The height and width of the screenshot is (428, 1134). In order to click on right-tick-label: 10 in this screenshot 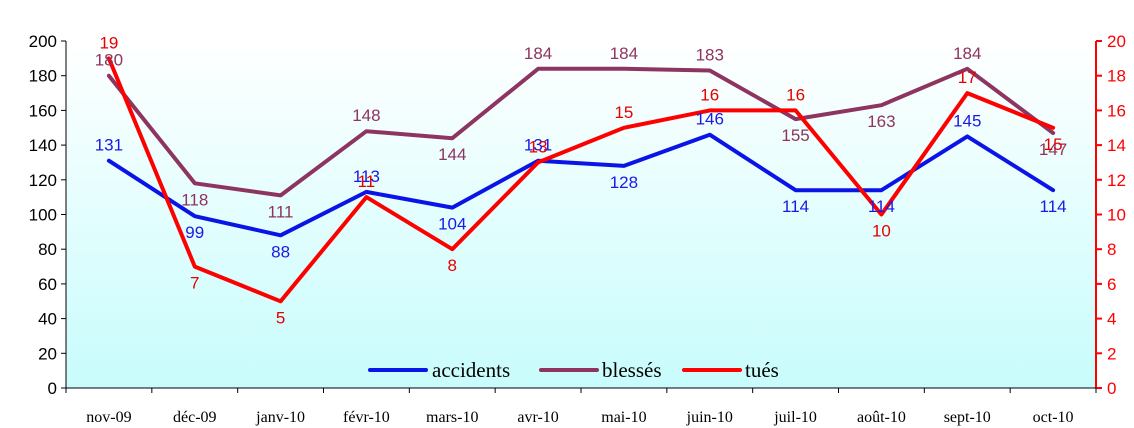, I will do `click(1116, 215)`.